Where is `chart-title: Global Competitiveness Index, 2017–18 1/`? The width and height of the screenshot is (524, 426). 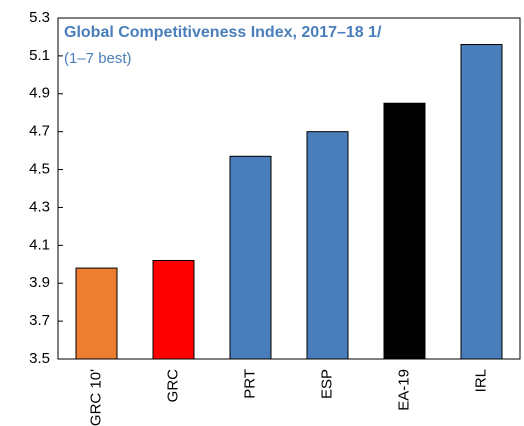
chart-title: Global Competitiveness Index, 2017–18 1/ is located at coordinates (223, 32).